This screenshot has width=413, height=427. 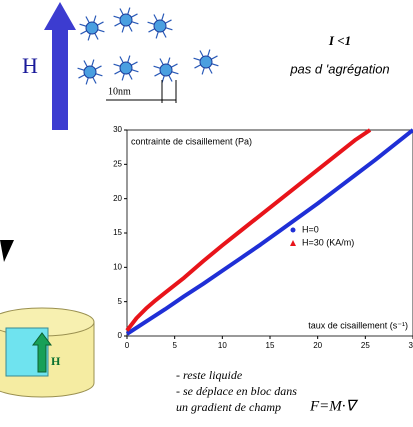 I want to click on note: un gradient de champ, so click(x=228, y=407).